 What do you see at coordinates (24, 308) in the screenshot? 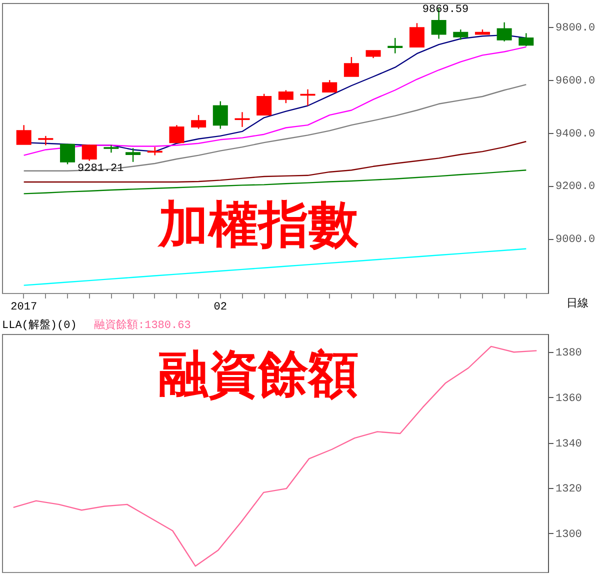
I see `x-tick-label: 2017` at bounding box center [24, 308].